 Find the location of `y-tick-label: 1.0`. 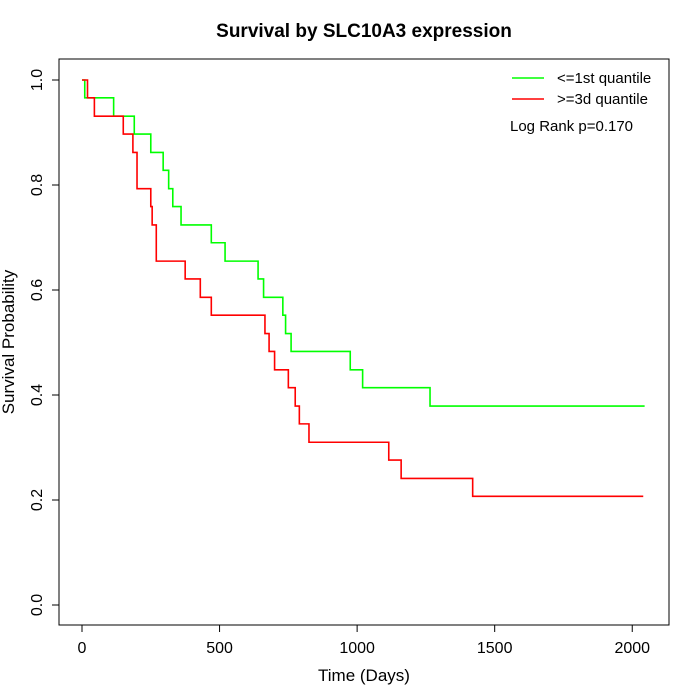

y-tick-label: 1.0 is located at coordinates (37, 80).